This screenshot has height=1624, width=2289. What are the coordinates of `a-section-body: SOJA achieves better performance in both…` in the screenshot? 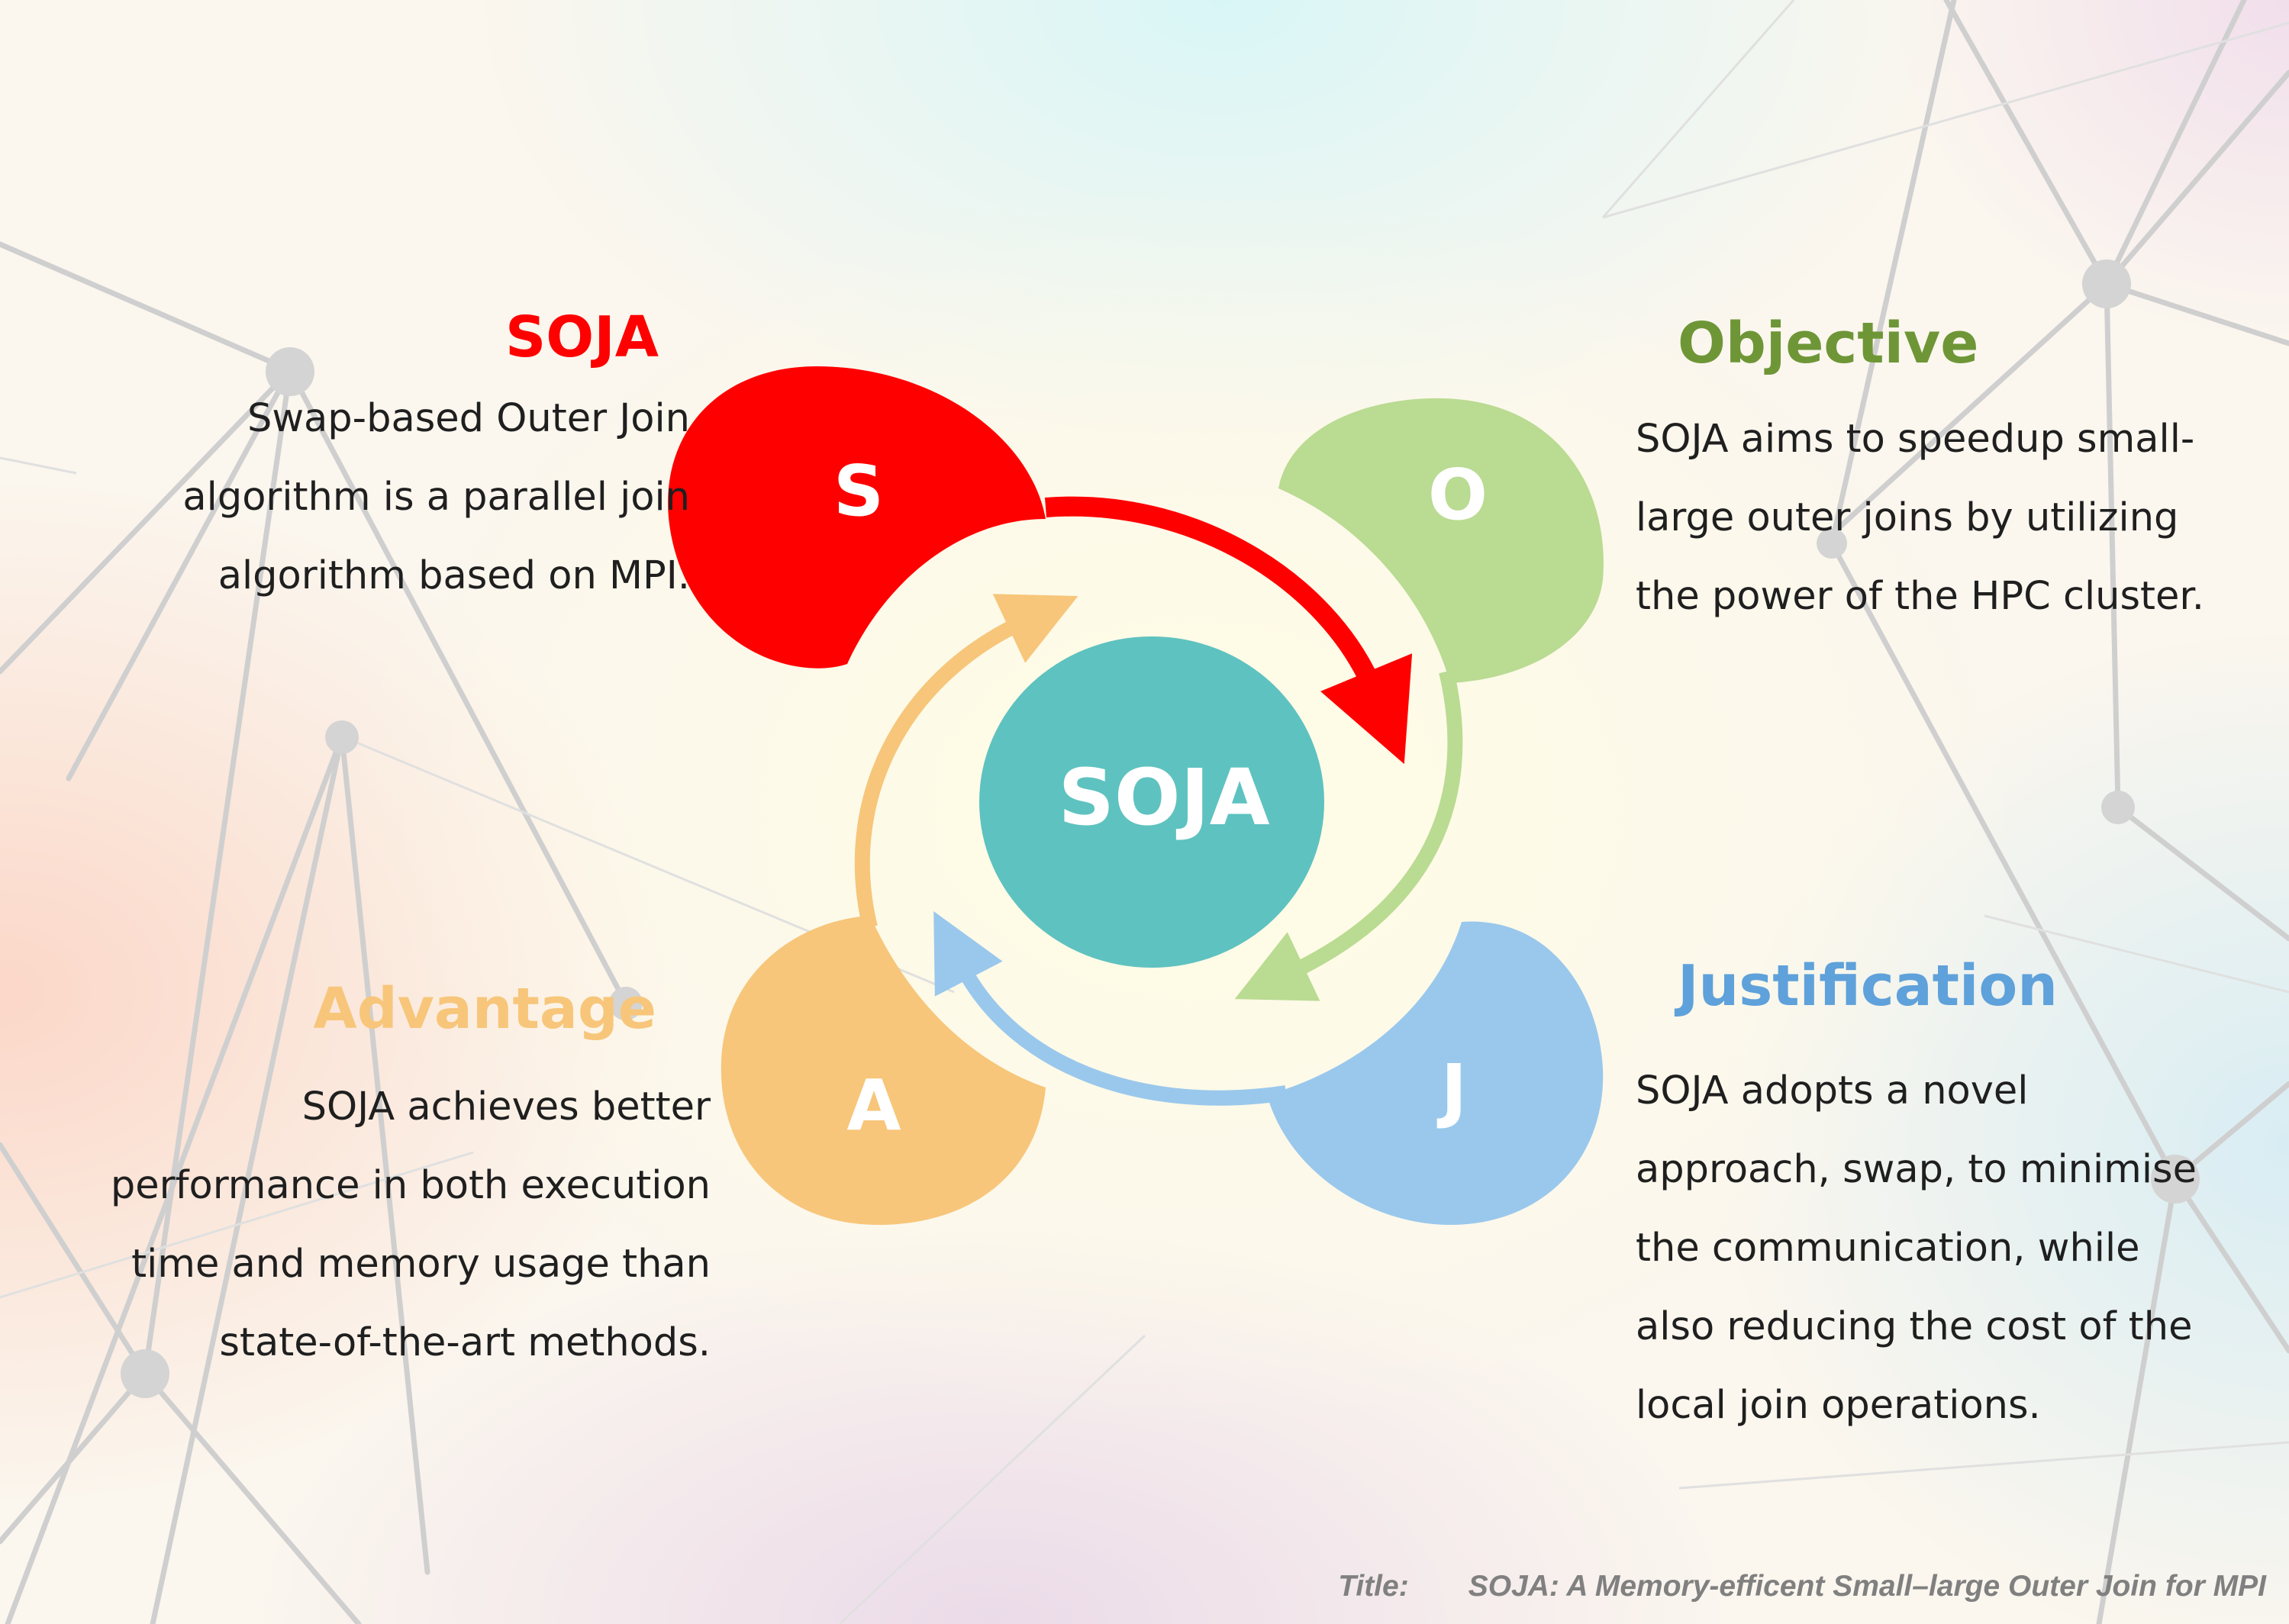 It's located at (410, 1224).